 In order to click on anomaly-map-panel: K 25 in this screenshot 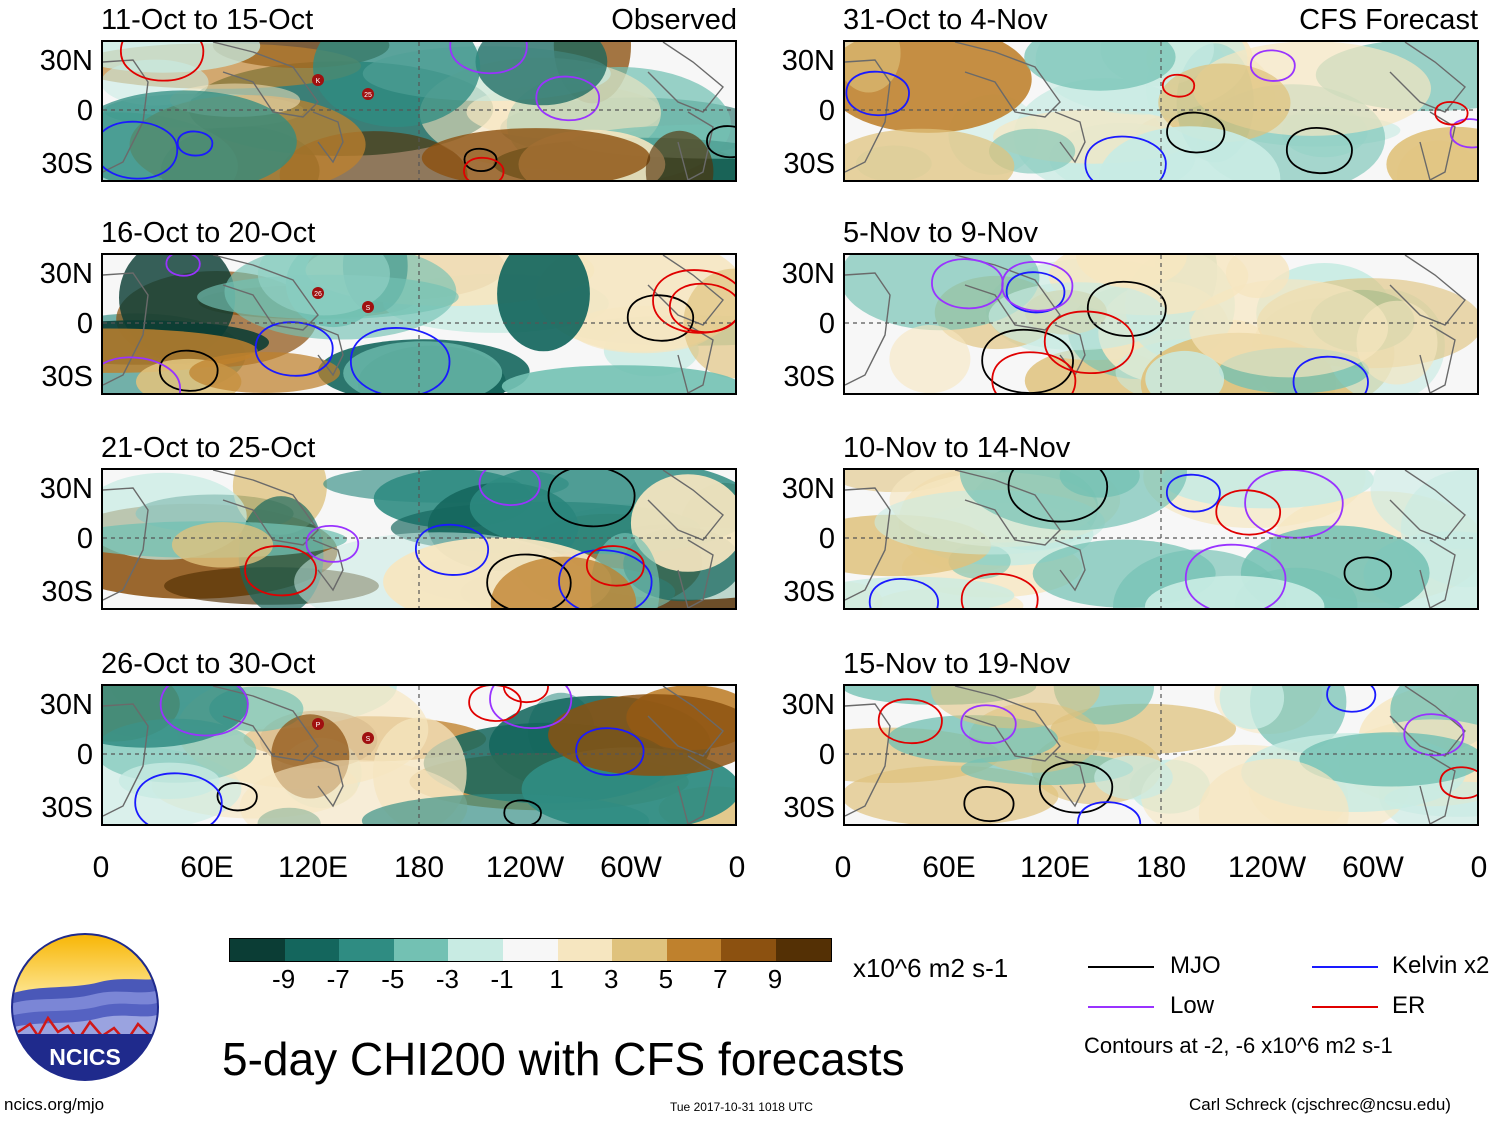, I will do `click(419, 111)`.